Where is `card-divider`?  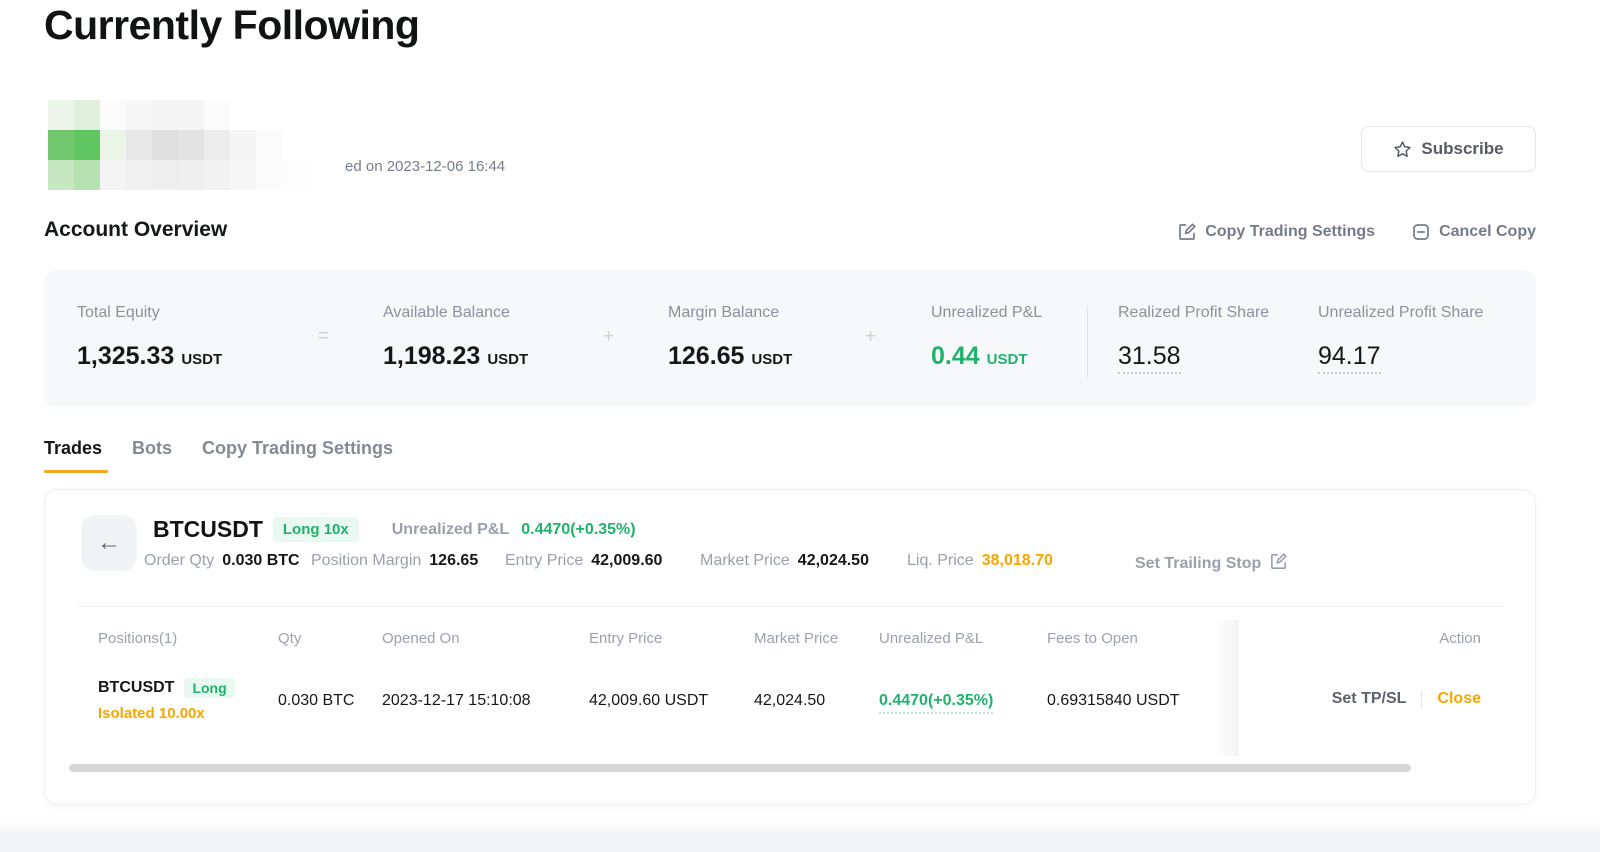 card-divider is located at coordinates (790, 606).